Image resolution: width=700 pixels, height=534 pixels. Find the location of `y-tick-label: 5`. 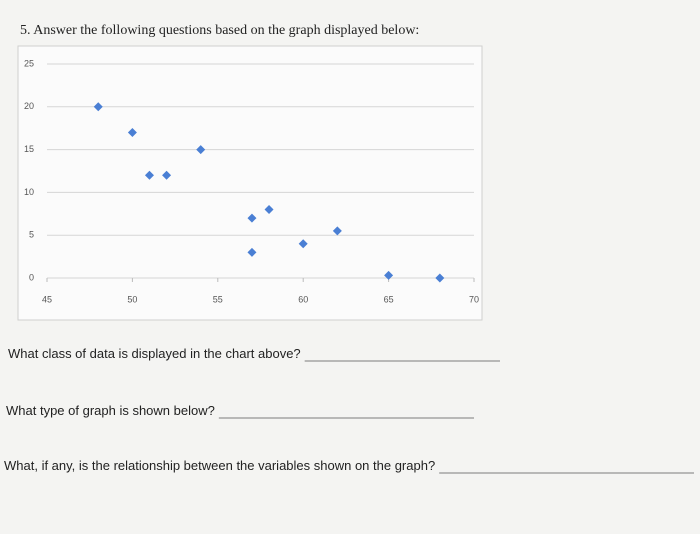

y-tick-label: 5 is located at coordinates (31, 235).